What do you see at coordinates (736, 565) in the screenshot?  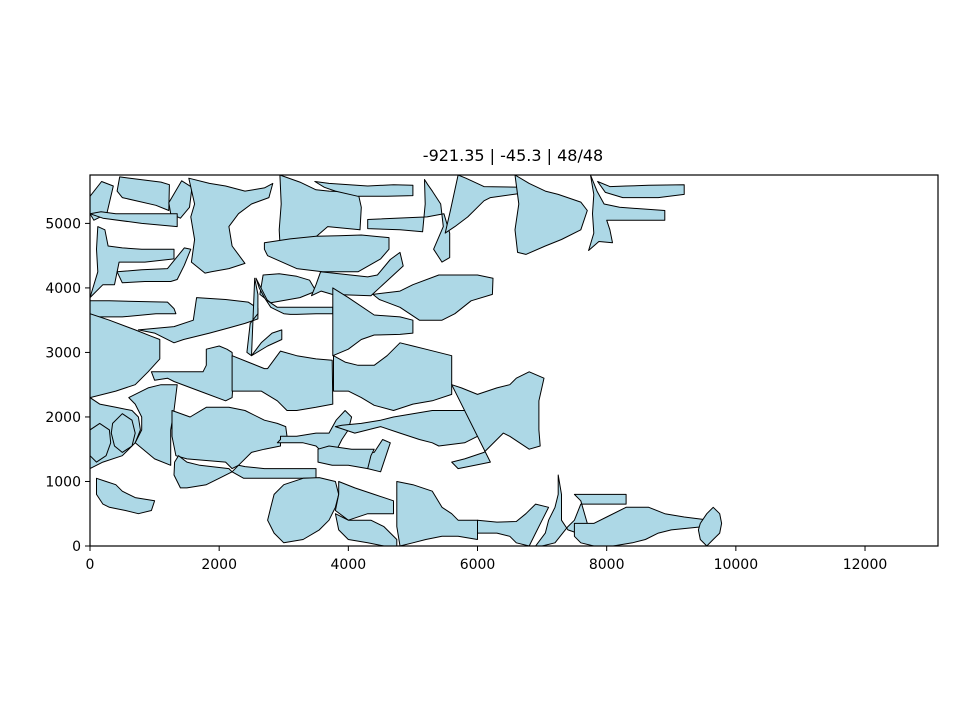 I see `x-tick-label: 10000` at bounding box center [736, 565].